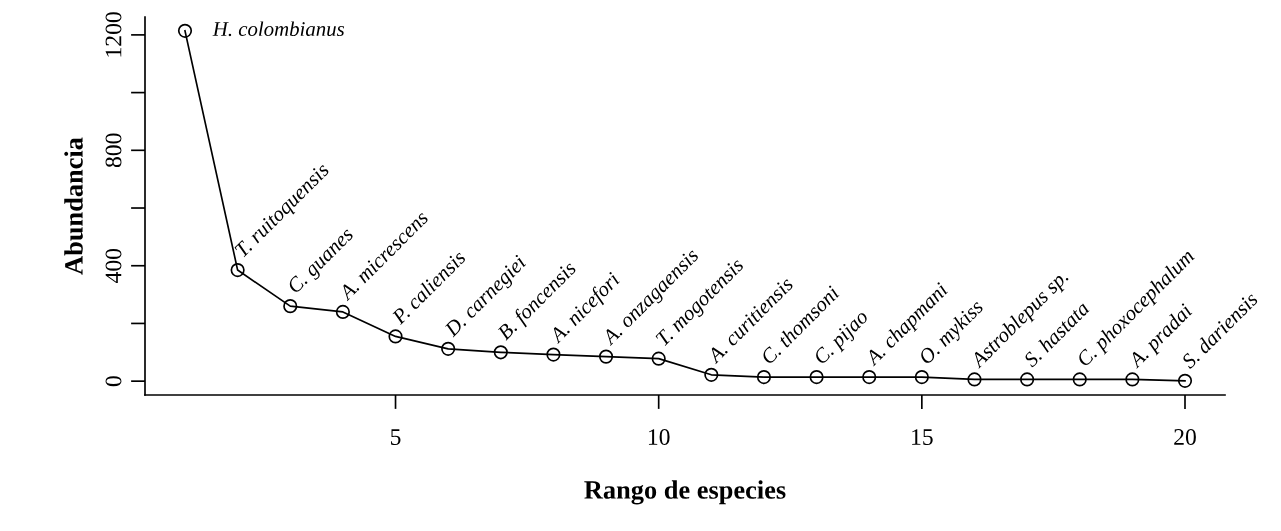  What do you see at coordinates (685, 492) in the screenshot?
I see `x-axis-title: Rango de especies` at bounding box center [685, 492].